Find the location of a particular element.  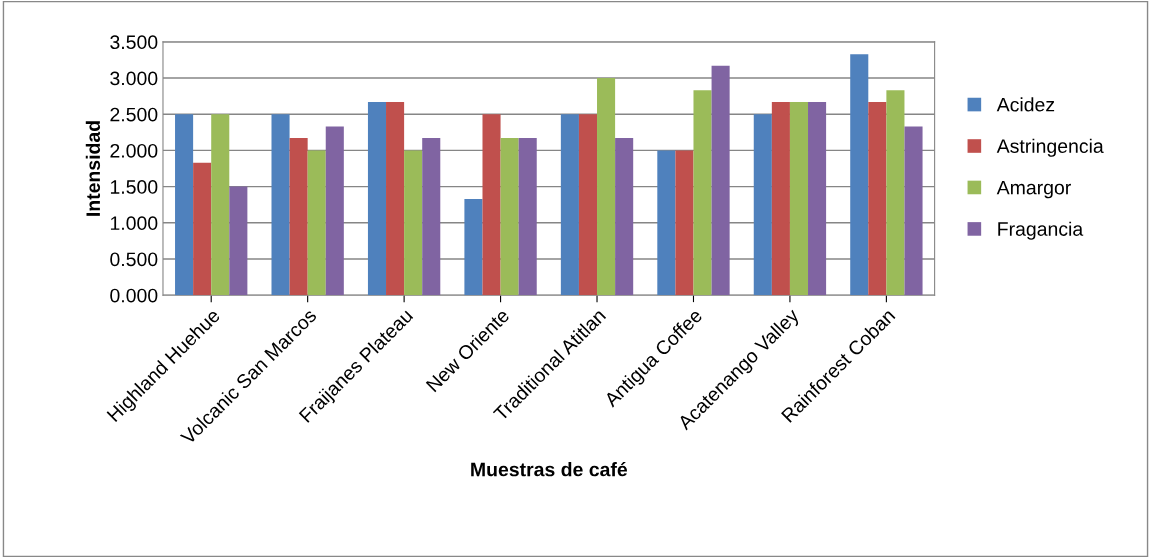

x-axis-title: Muestras de café is located at coordinates (549, 469).